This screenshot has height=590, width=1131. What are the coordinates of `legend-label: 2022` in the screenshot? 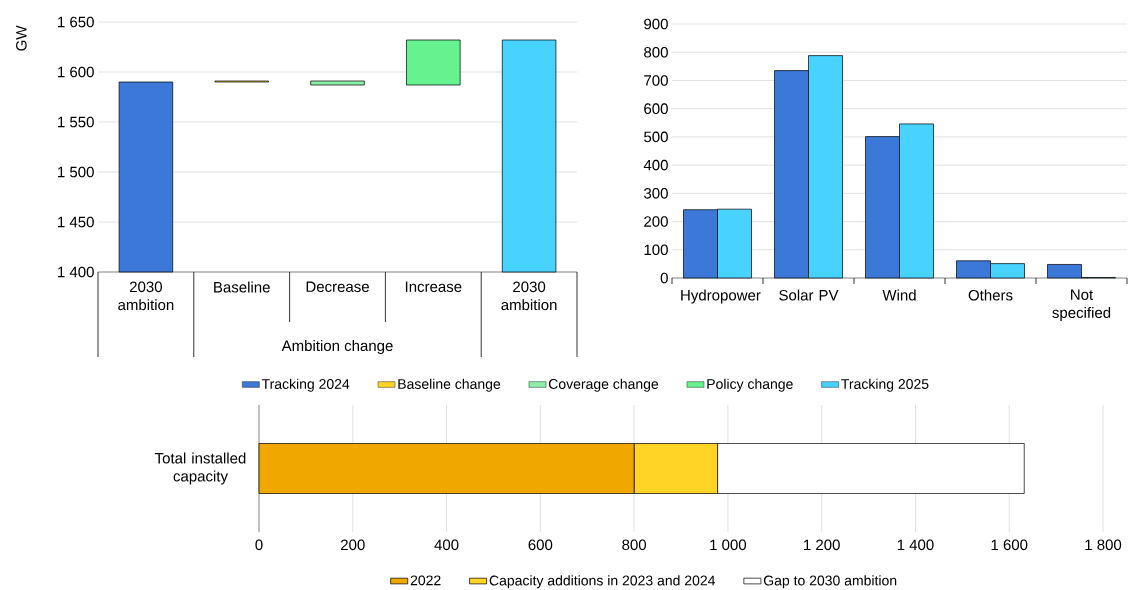 It's located at (425, 580).